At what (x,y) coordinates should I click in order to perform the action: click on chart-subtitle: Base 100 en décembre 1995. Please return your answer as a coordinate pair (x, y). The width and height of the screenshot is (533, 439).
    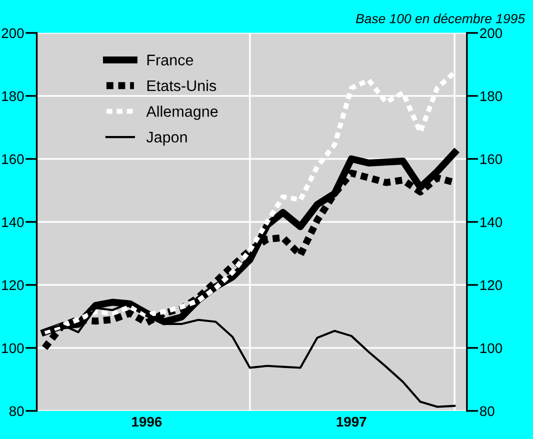
    Looking at the image, I should click on (441, 18).